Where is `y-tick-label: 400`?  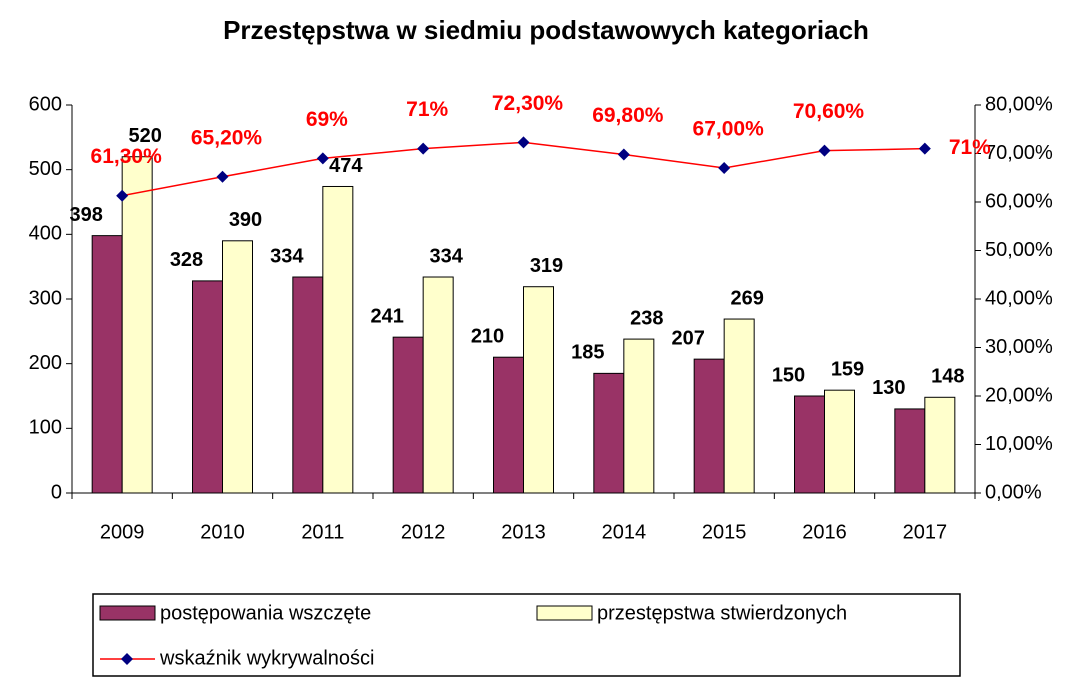 y-tick-label: 400 is located at coordinates (45, 234).